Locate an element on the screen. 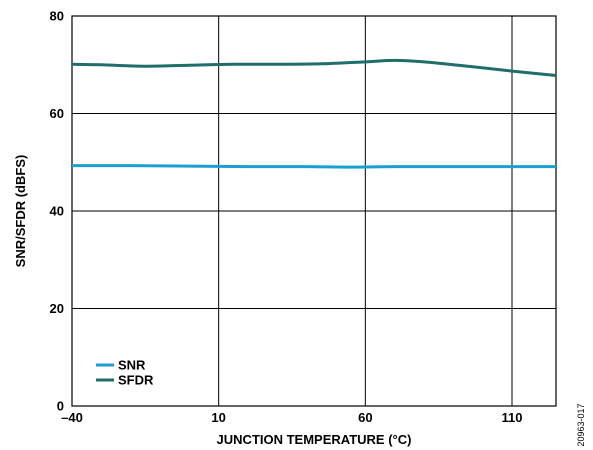 The image size is (593, 450). y-tick-label: 0 is located at coordinates (60, 406).